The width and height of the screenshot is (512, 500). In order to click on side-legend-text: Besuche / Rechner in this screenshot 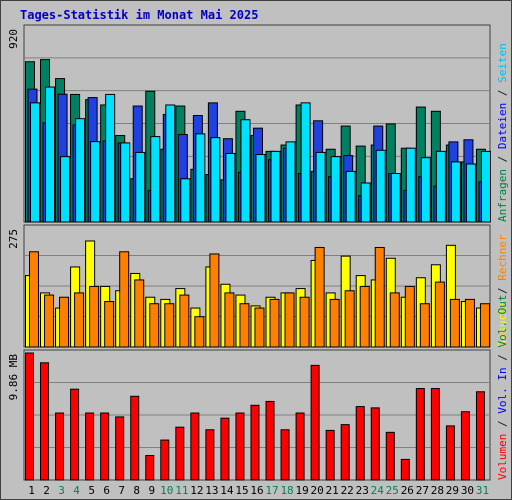, I will do `click(502, 290)`.